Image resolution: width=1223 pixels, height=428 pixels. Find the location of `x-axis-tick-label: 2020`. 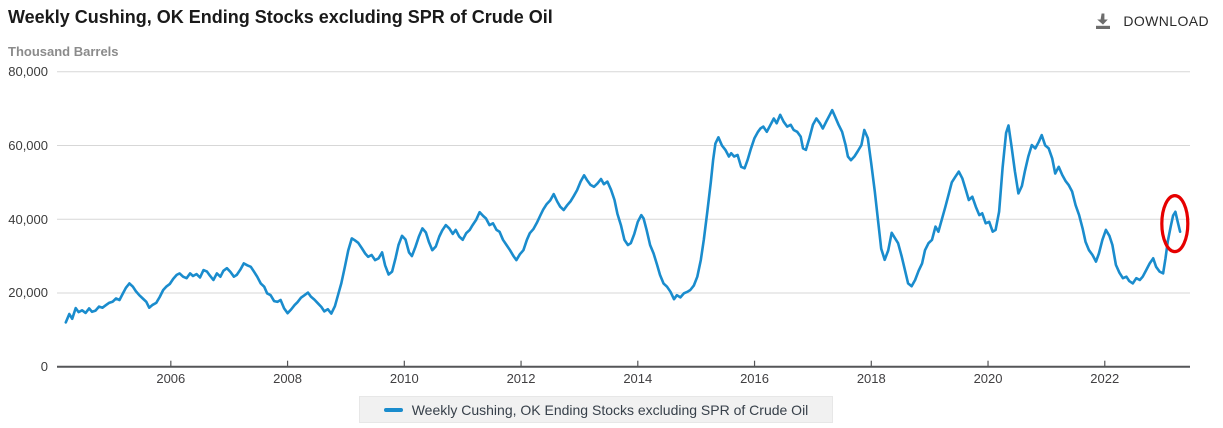

x-axis-tick-label: 2020 is located at coordinates (988, 378).